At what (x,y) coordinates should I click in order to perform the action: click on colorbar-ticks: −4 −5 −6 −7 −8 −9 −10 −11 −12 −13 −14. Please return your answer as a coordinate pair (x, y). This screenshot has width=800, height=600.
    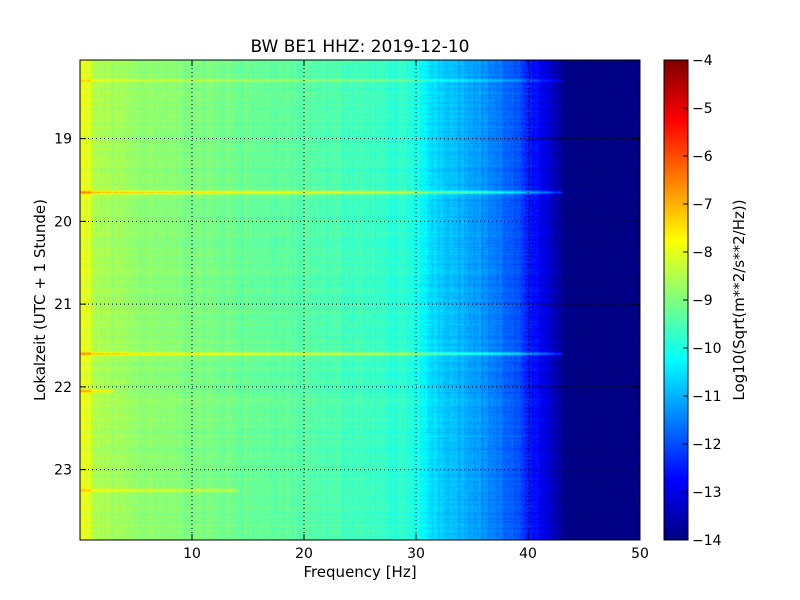
    Looking at the image, I should click on (702, 301).